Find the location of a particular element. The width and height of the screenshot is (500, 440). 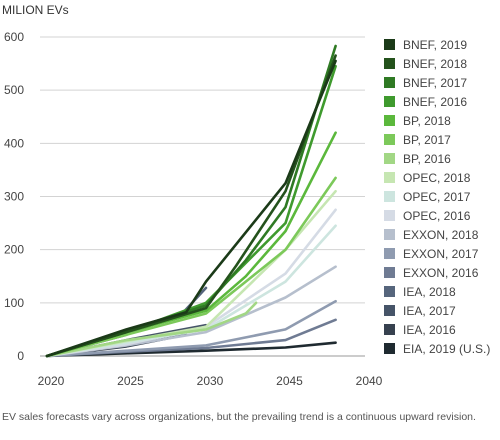

legend-label: OPEC, 2016 is located at coordinates (437, 216).